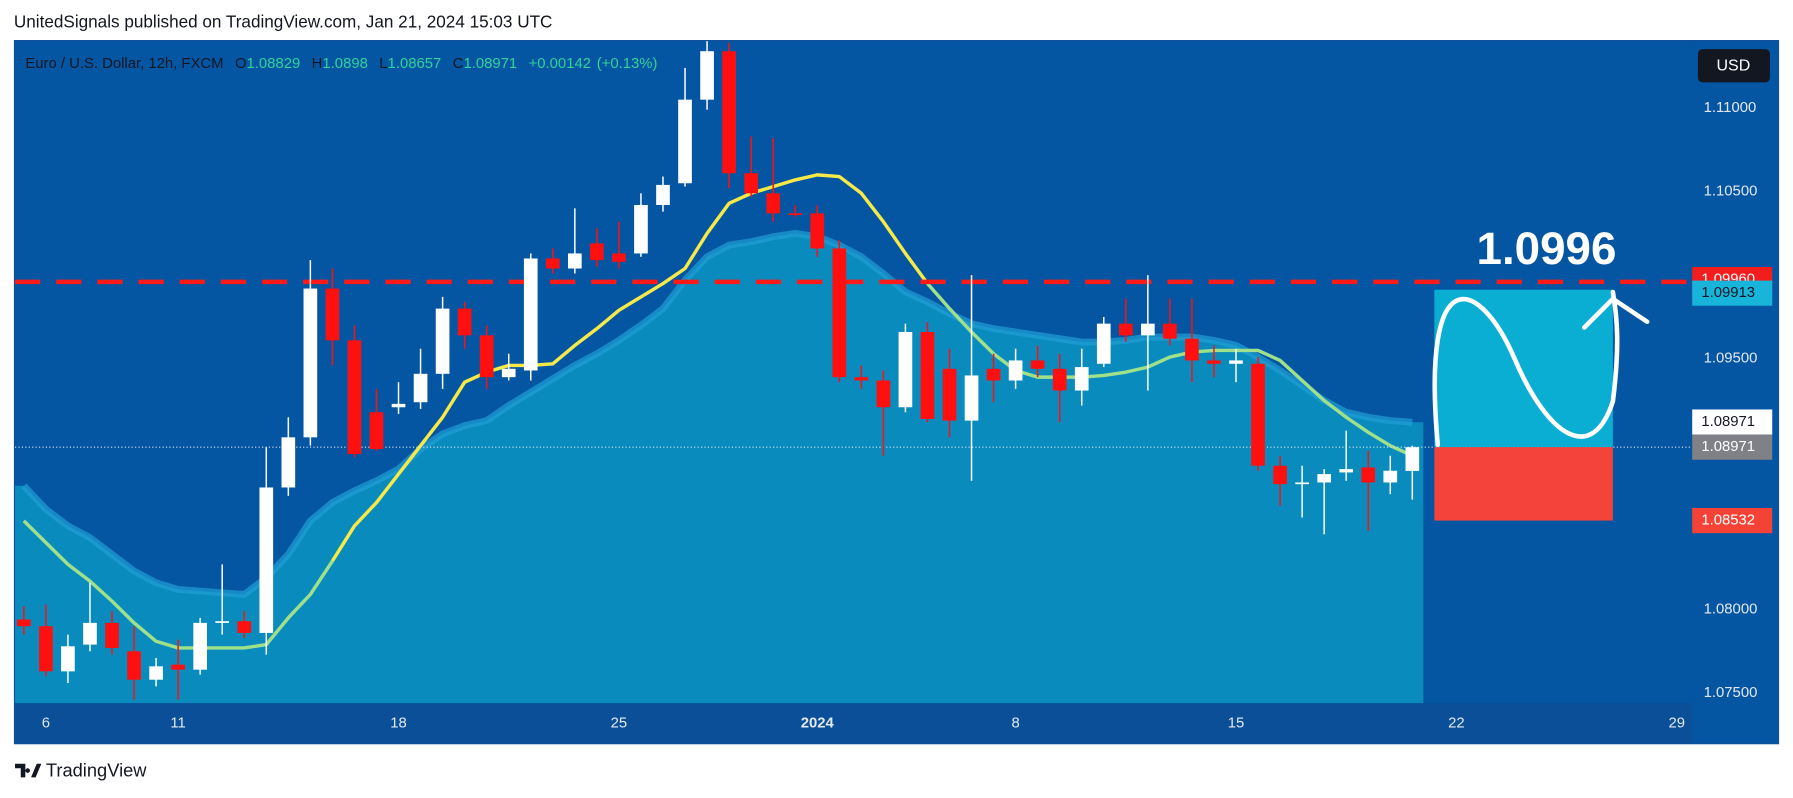  Describe the element at coordinates (46, 724) in the screenshot. I see `x-tick-label: 6` at that location.